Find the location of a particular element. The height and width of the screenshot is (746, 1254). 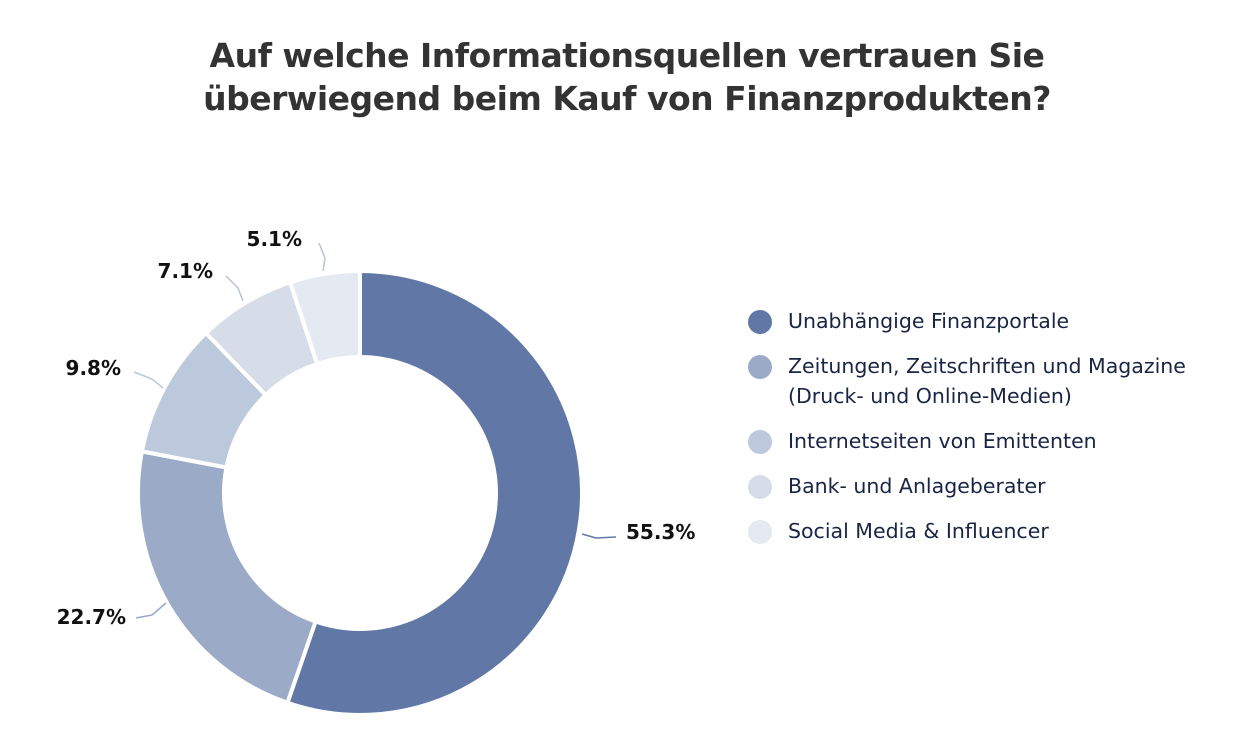

legend-item: Bank- und Anlageberater is located at coordinates (998, 486).